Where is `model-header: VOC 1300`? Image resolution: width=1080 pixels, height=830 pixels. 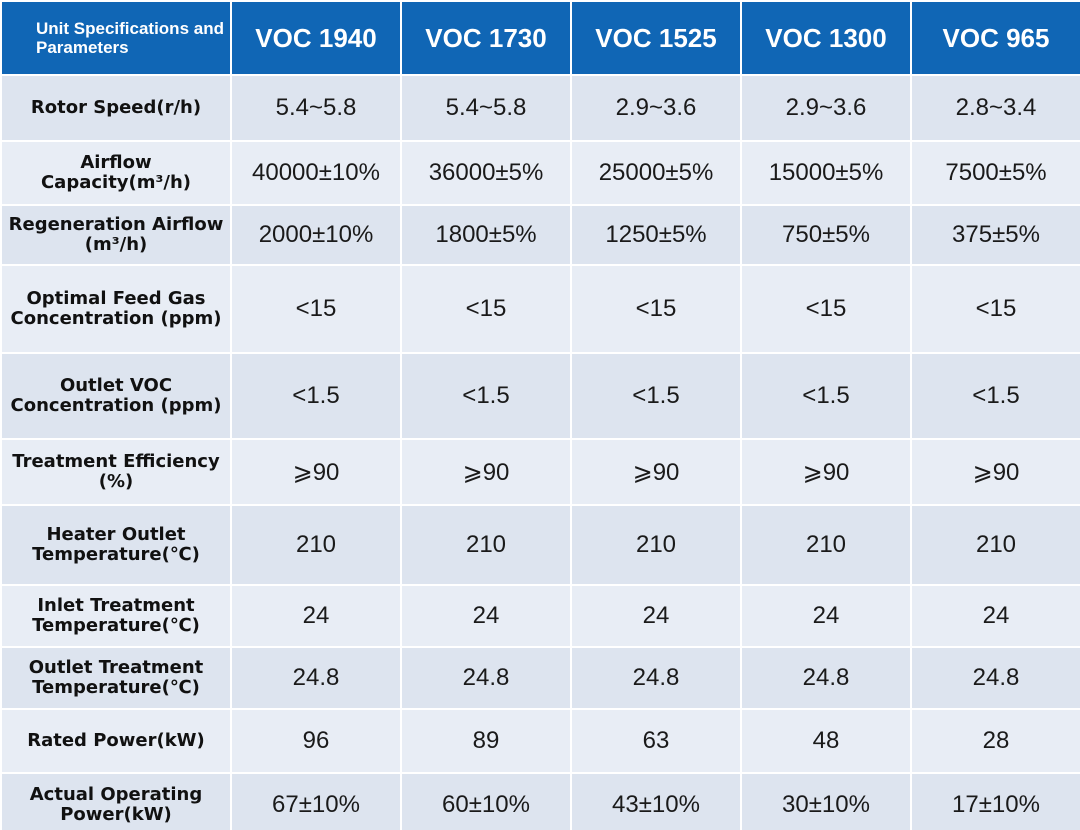
model-header: VOC 1300 is located at coordinates (826, 38).